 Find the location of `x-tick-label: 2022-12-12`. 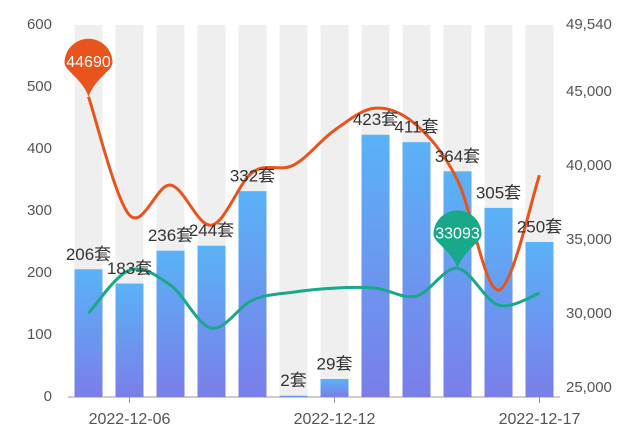

x-tick-label: 2022-12-12 is located at coordinates (335, 419).